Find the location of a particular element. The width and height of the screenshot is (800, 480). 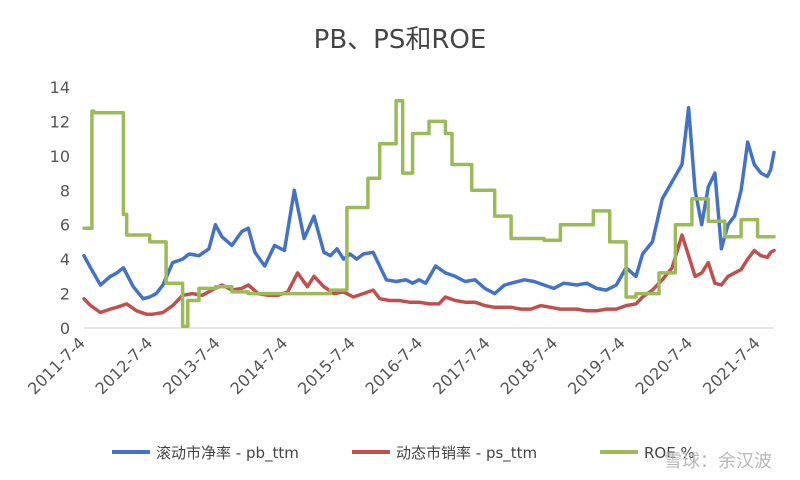

chart-title: PB、PS和ROE is located at coordinates (400, 40).